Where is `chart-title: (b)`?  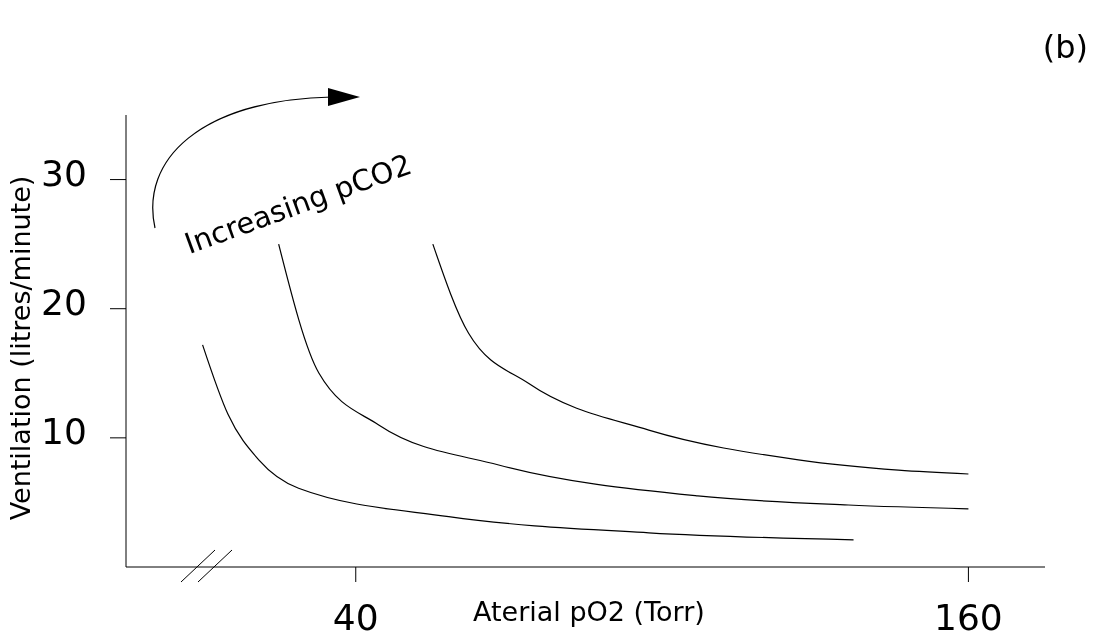 chart-title: (b) is located at coordinates (1065, 47).